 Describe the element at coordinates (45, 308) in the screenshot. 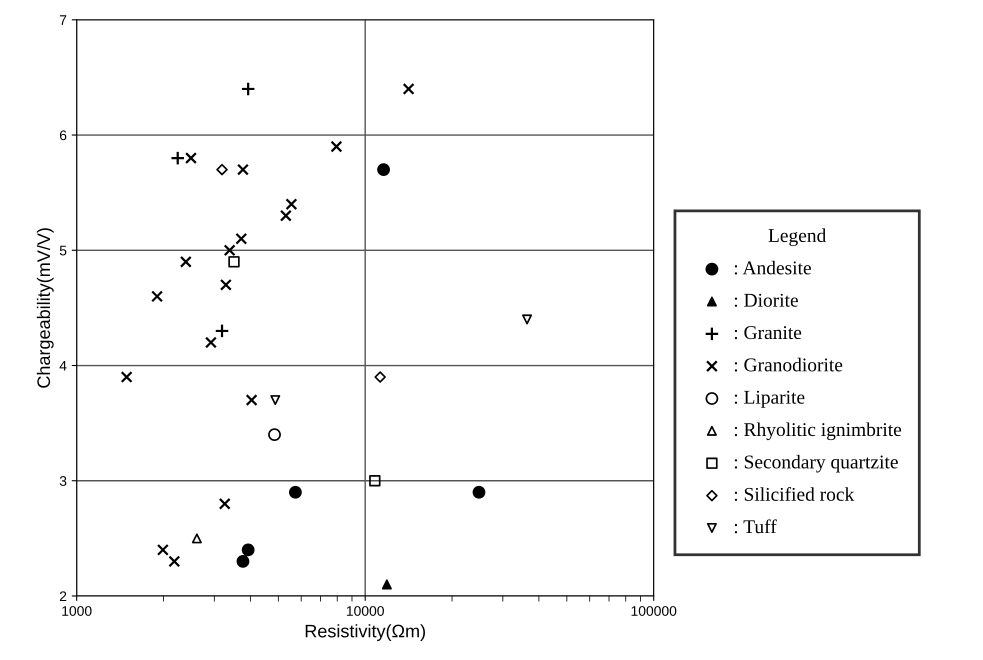

I see `y-axis-title: Chargeability(mV/V)` at that location.